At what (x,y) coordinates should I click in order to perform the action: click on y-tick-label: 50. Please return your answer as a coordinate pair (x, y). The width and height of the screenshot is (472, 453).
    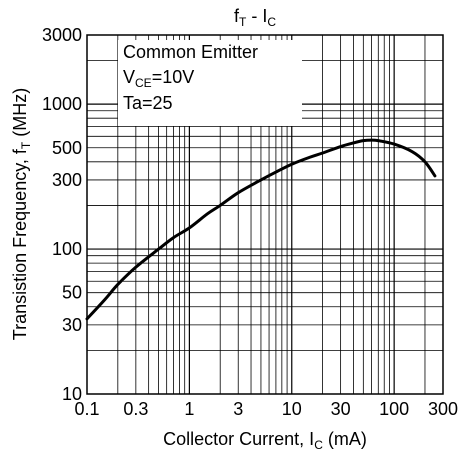
    Looking at the image, I should click on (72, 293).